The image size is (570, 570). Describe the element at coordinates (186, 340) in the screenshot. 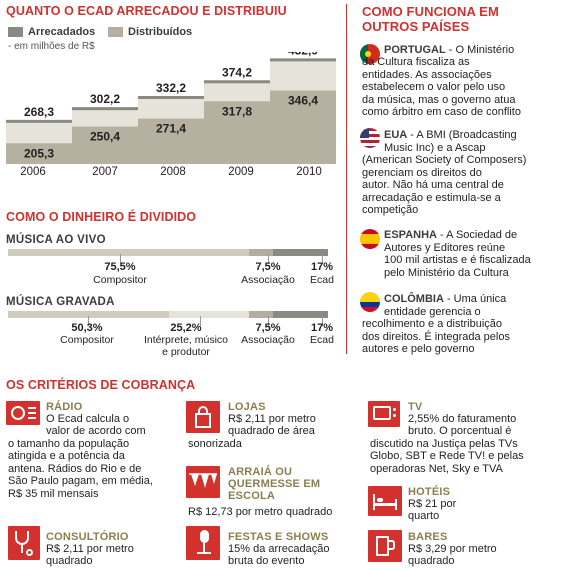

I see `segment-label: Intérprete, músico` at that location.